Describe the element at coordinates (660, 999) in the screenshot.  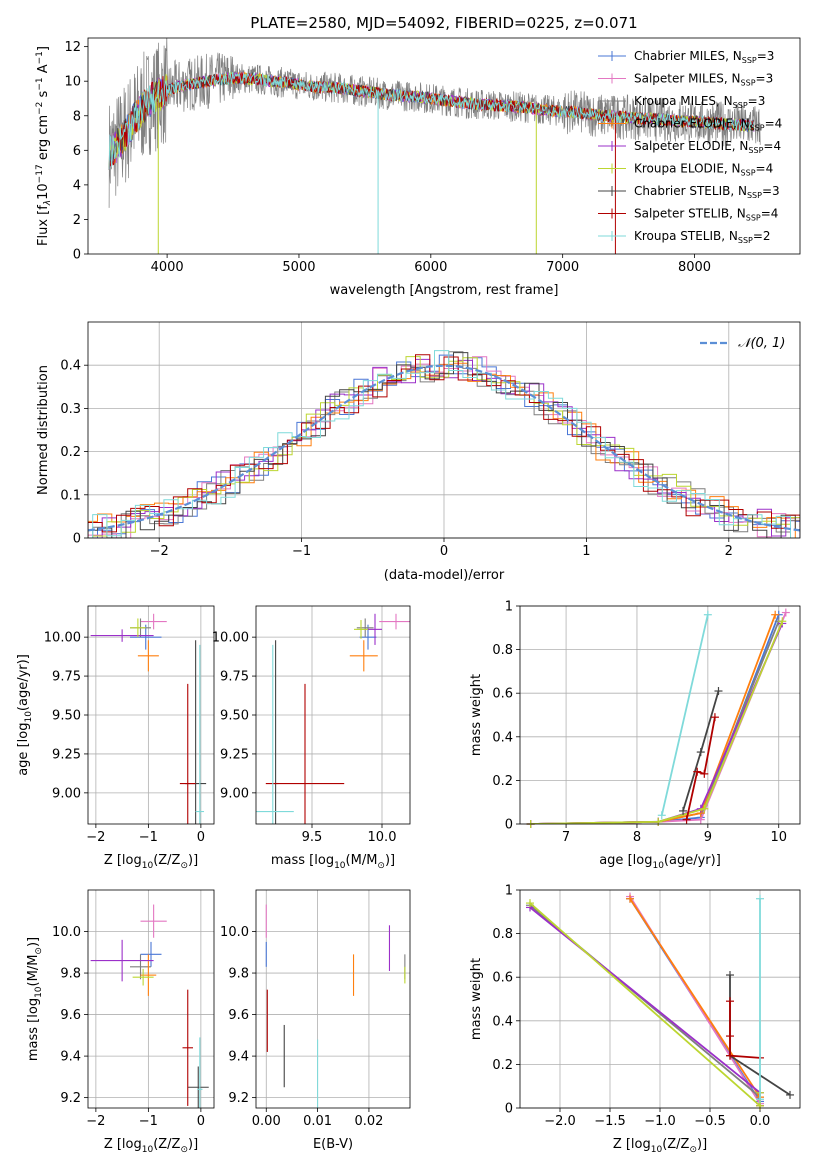
I see `weight_vs_Z-frame` at that location.